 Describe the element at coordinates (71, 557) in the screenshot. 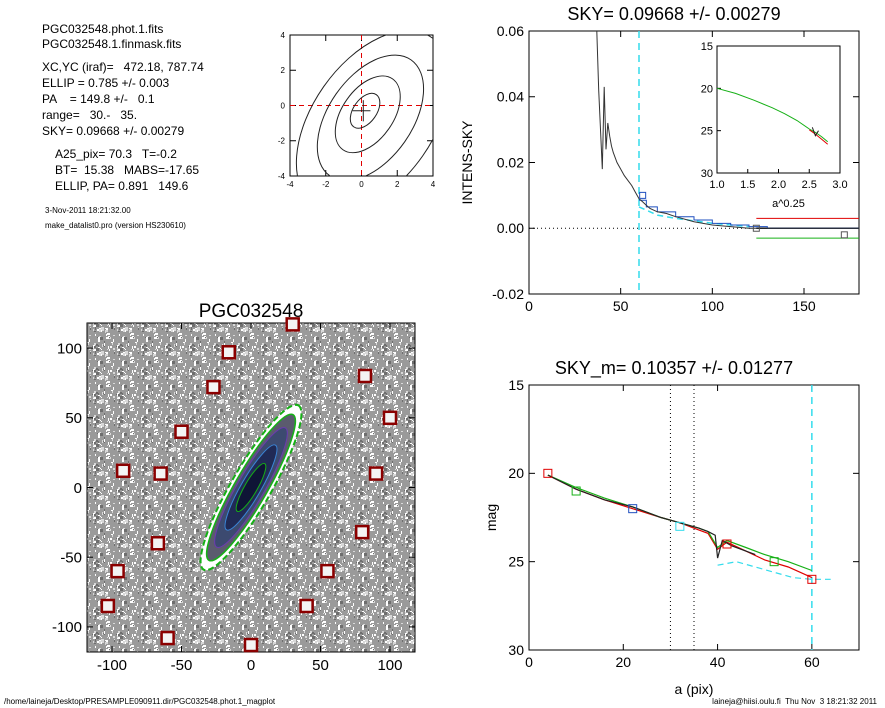

I see `y-tick-label: -50` at that location.